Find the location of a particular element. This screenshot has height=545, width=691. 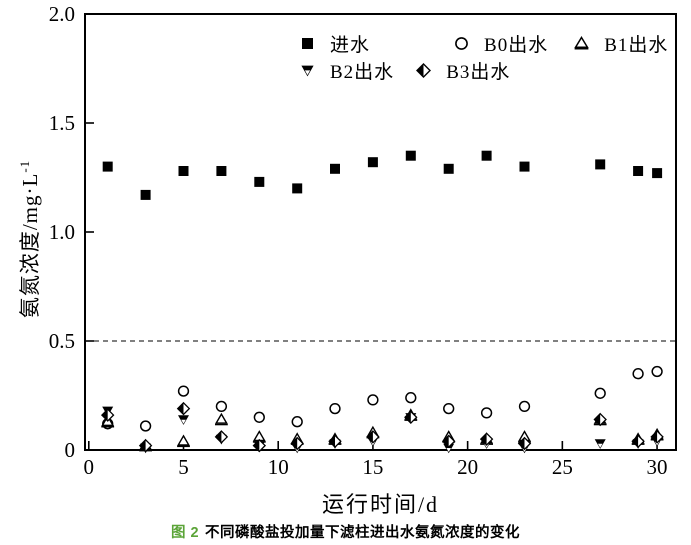

x-tick-label: 20 is located at coordinates (467, 467).